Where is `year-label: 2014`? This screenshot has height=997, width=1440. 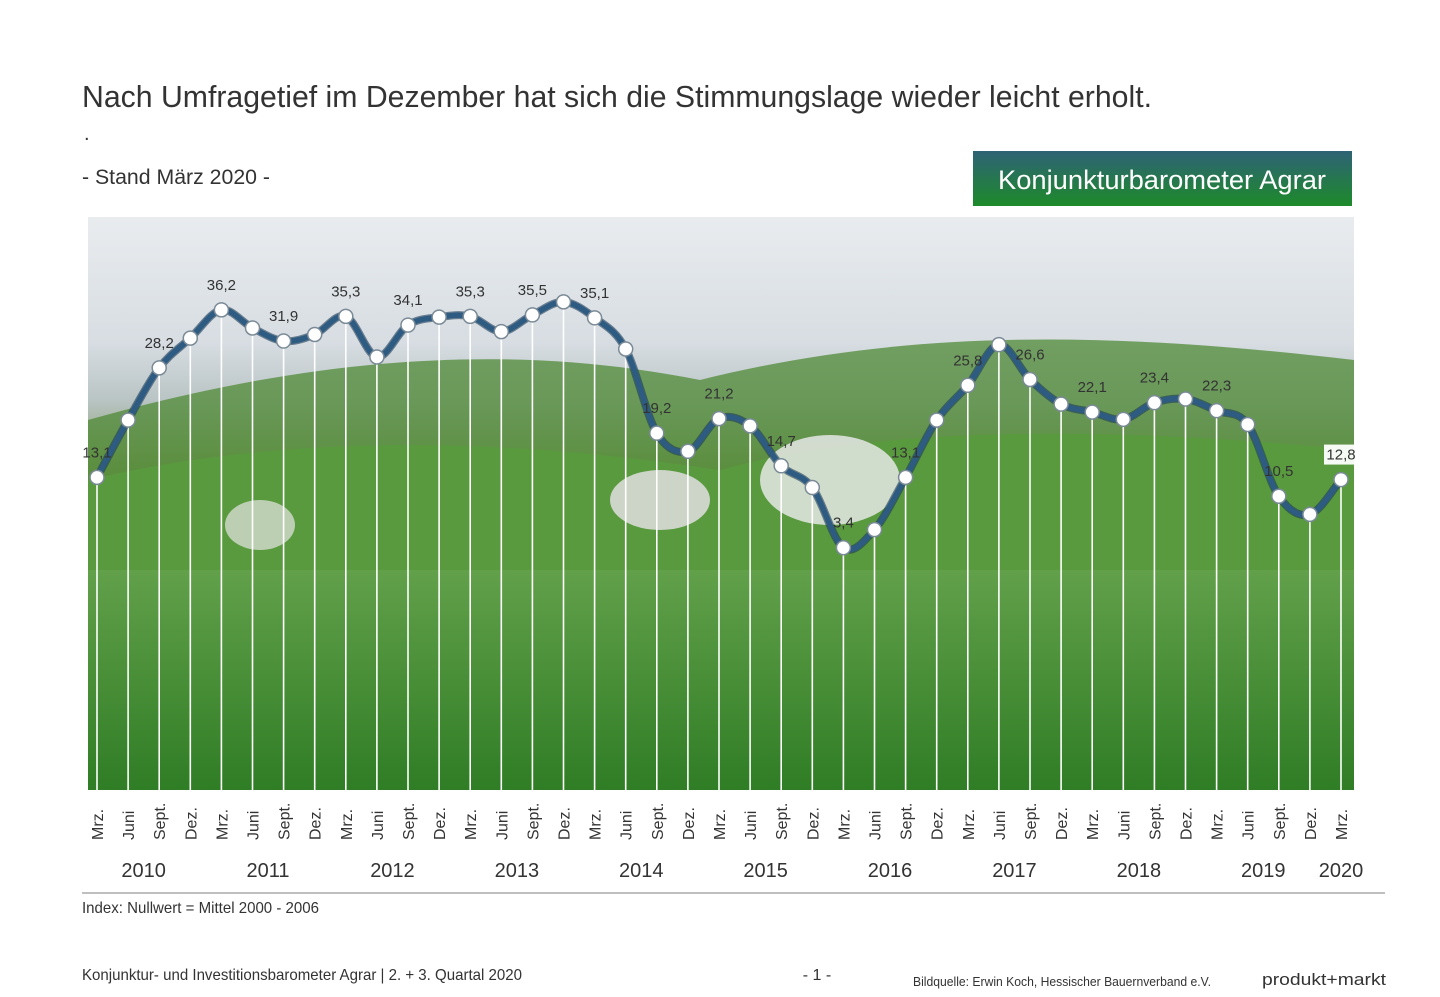
year-label: 2014 is located at coordinates (641, 871).